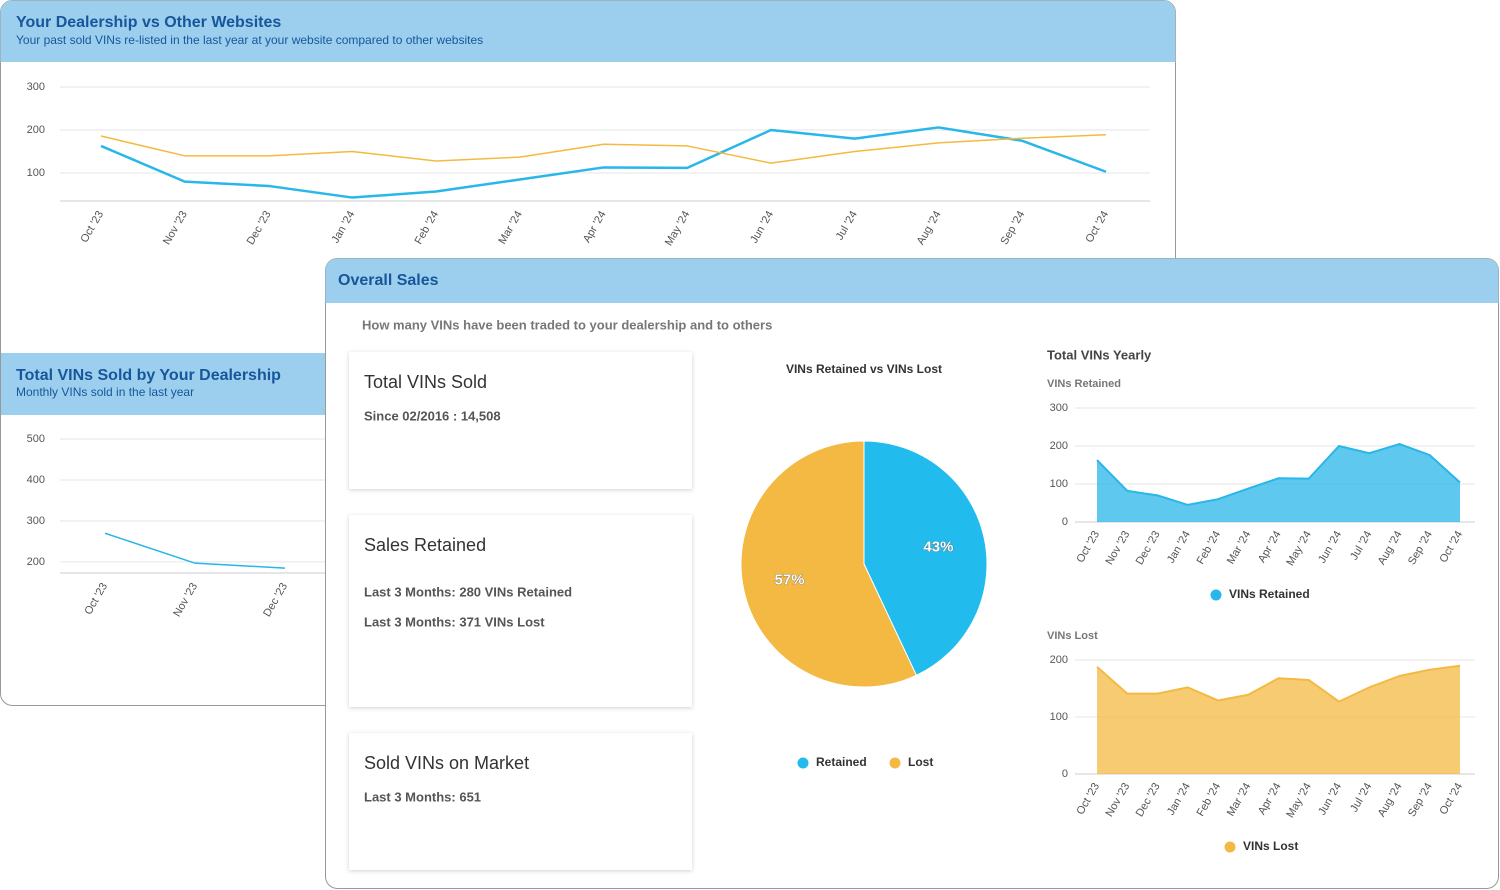  I want to click on chart-title: VINs Retained vs VINs Lost, so click(864, 369).